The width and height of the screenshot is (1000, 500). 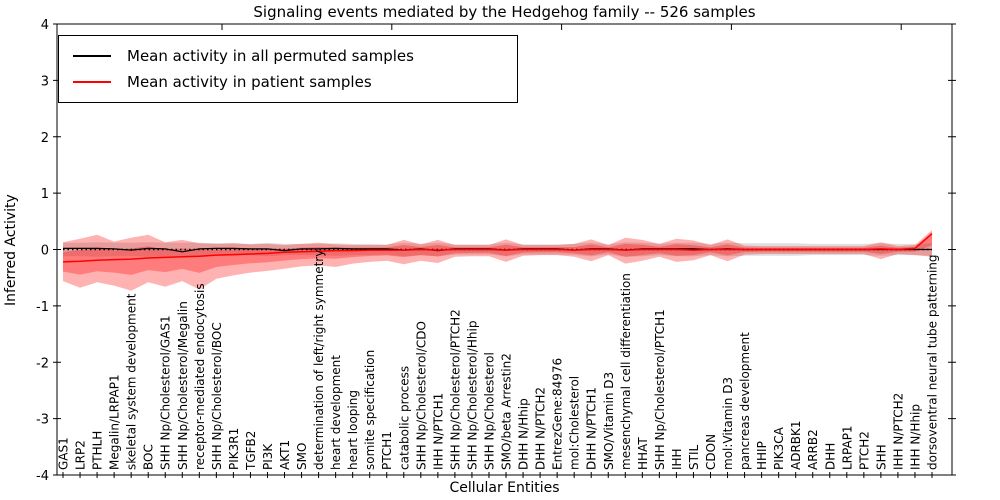 I want to click on svg-text: EntrezGene:84976, so click(x=558, y=414).